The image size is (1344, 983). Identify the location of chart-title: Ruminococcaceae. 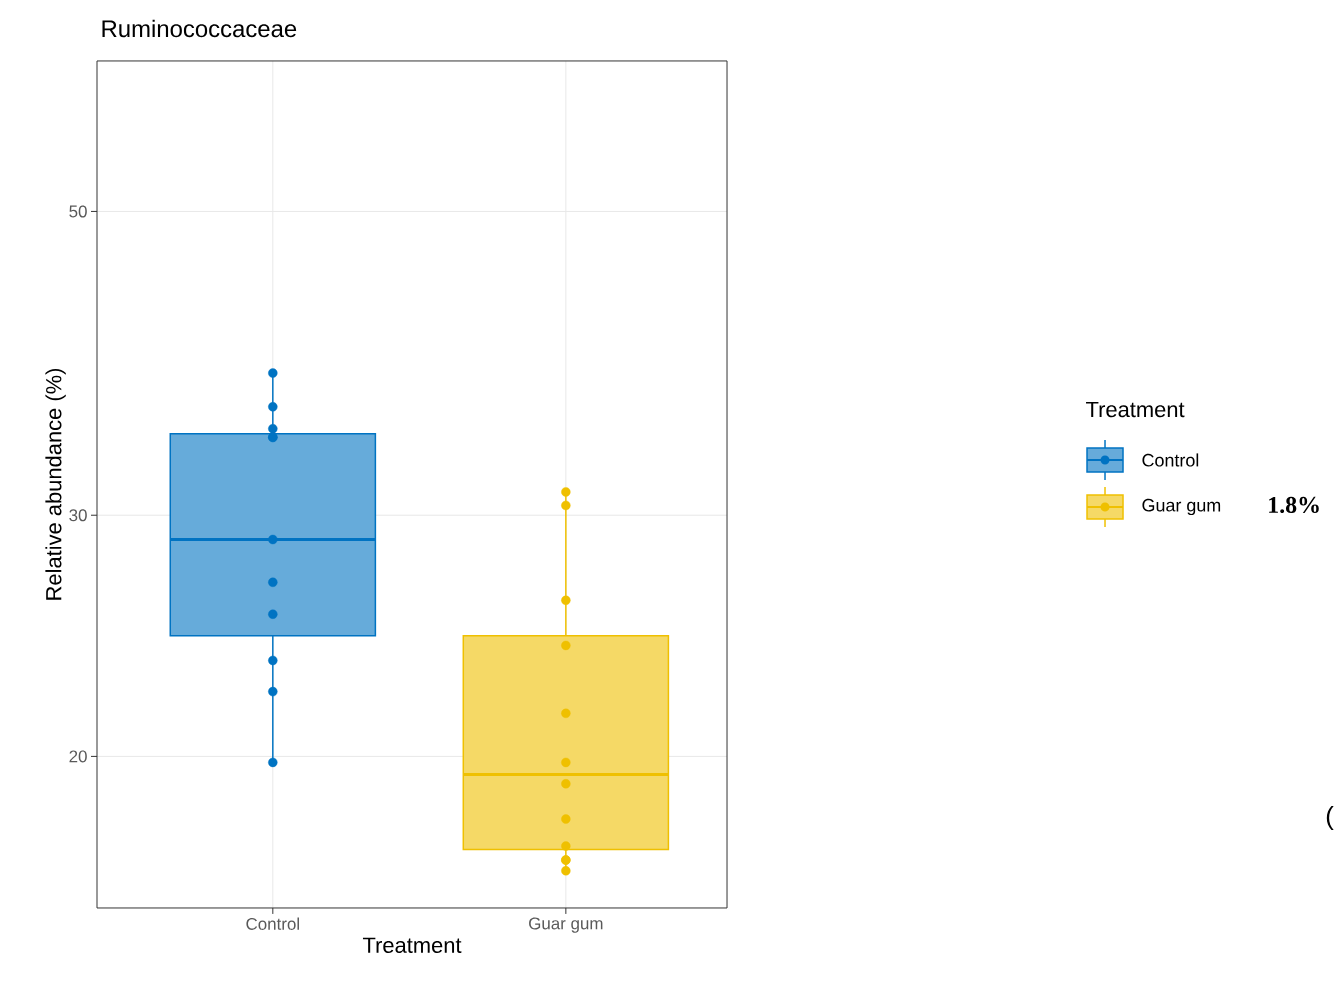
(199, 28).